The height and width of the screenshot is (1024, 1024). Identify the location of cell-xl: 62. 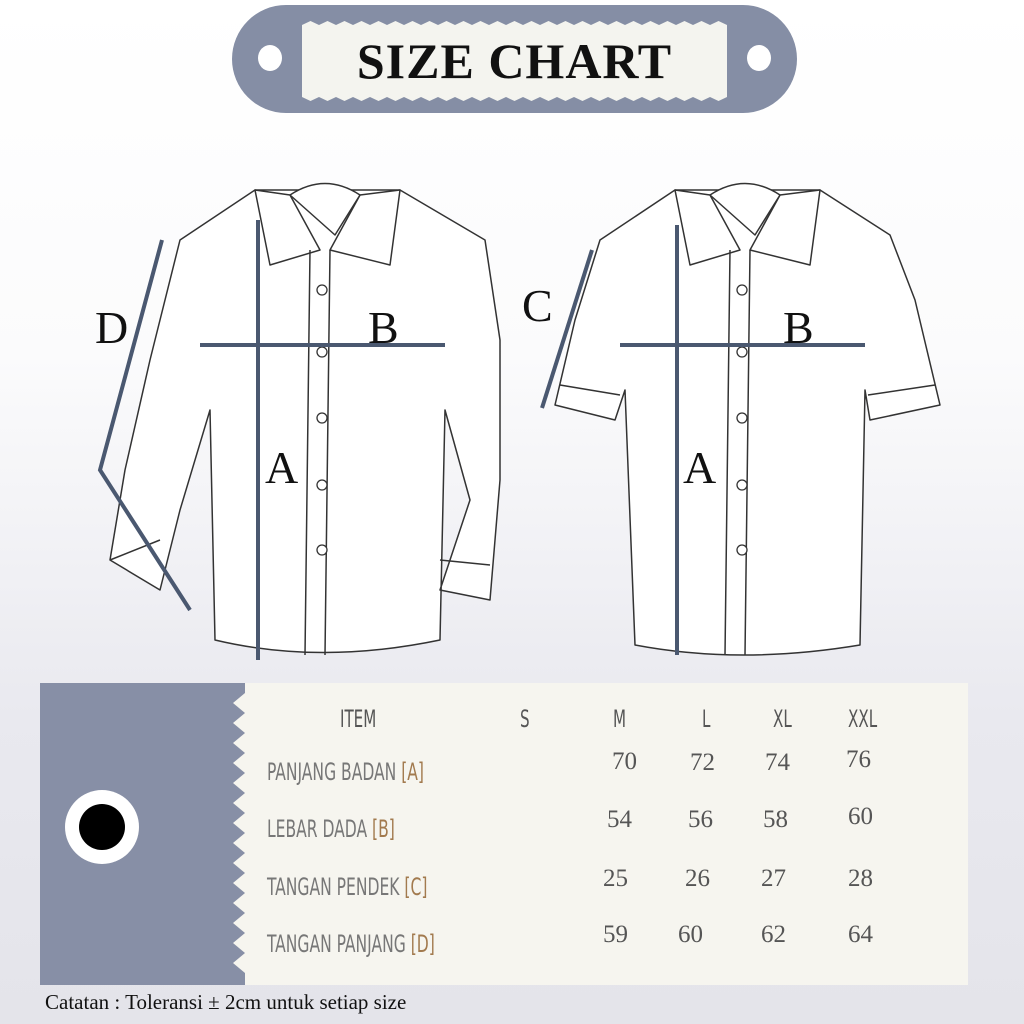
(773, 934).